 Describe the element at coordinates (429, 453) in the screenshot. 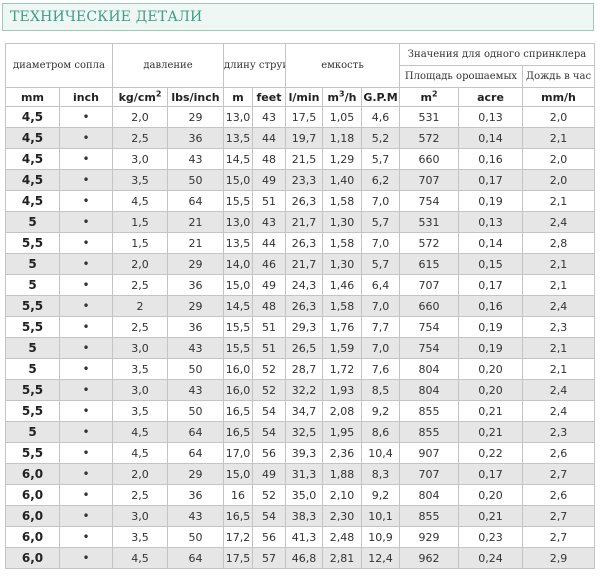

I see `cell-area-m2: 907` at that location.